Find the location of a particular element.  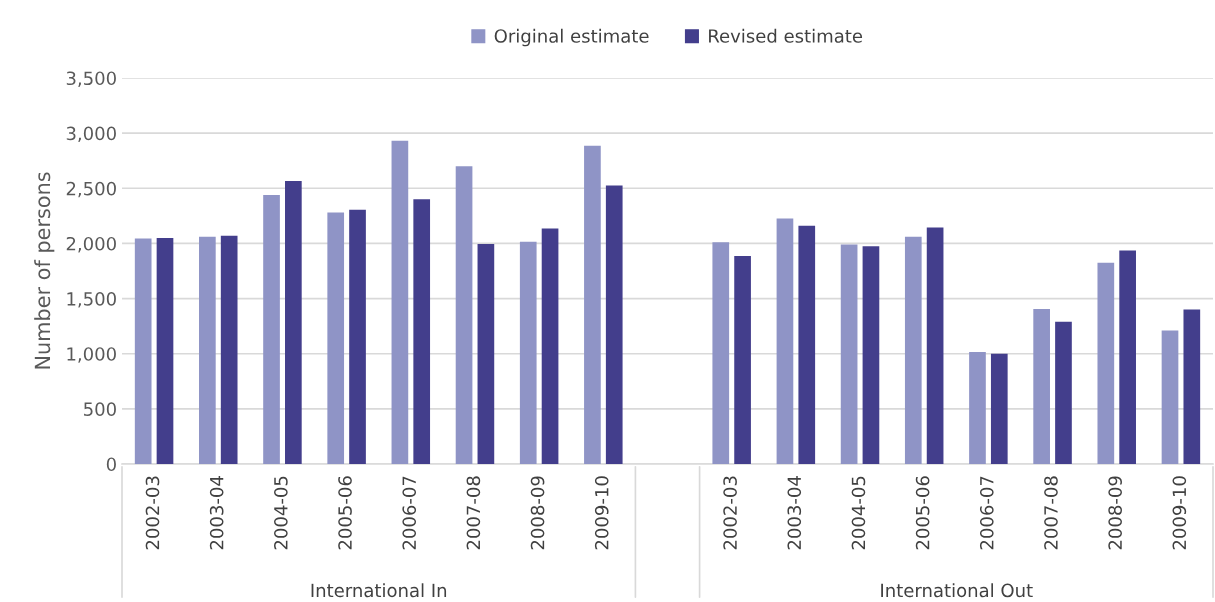

y-axis-title: Number of persons is located at coordinates (44, 270).